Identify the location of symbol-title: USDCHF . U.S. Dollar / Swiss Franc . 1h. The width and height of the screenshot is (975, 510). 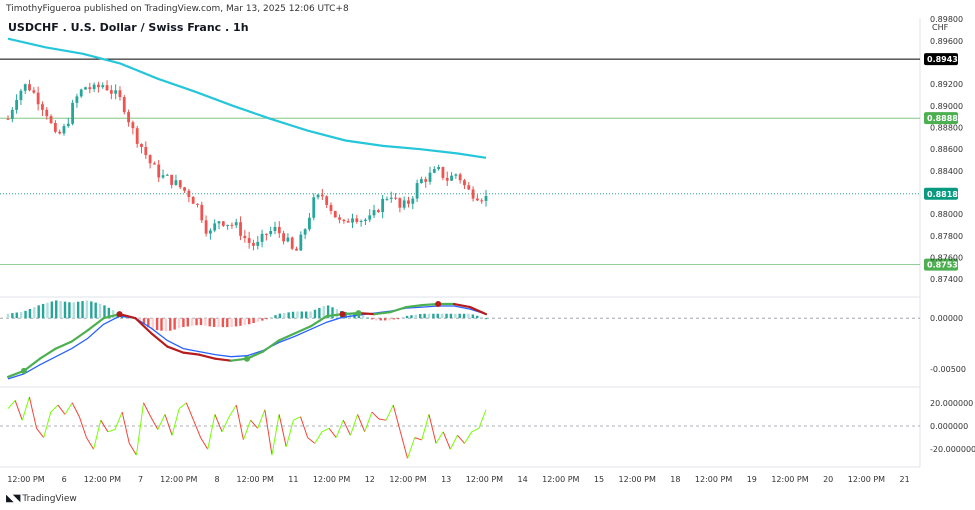
(128, 27).